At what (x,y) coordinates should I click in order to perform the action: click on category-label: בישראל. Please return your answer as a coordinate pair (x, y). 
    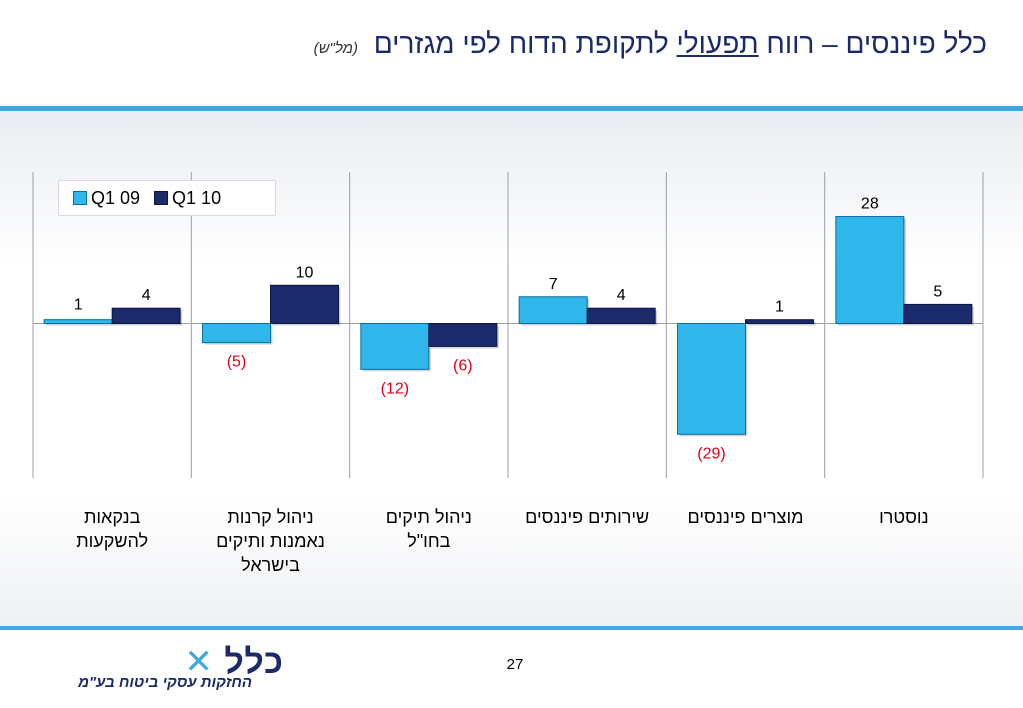
    Looking at the image, I should click on (270, 565).